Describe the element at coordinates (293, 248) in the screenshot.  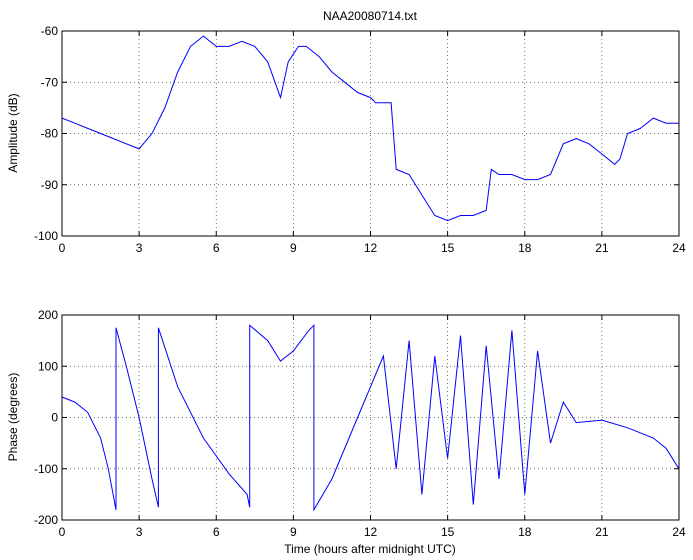
I see `amplitude-x-tick-label: 9` at that location.